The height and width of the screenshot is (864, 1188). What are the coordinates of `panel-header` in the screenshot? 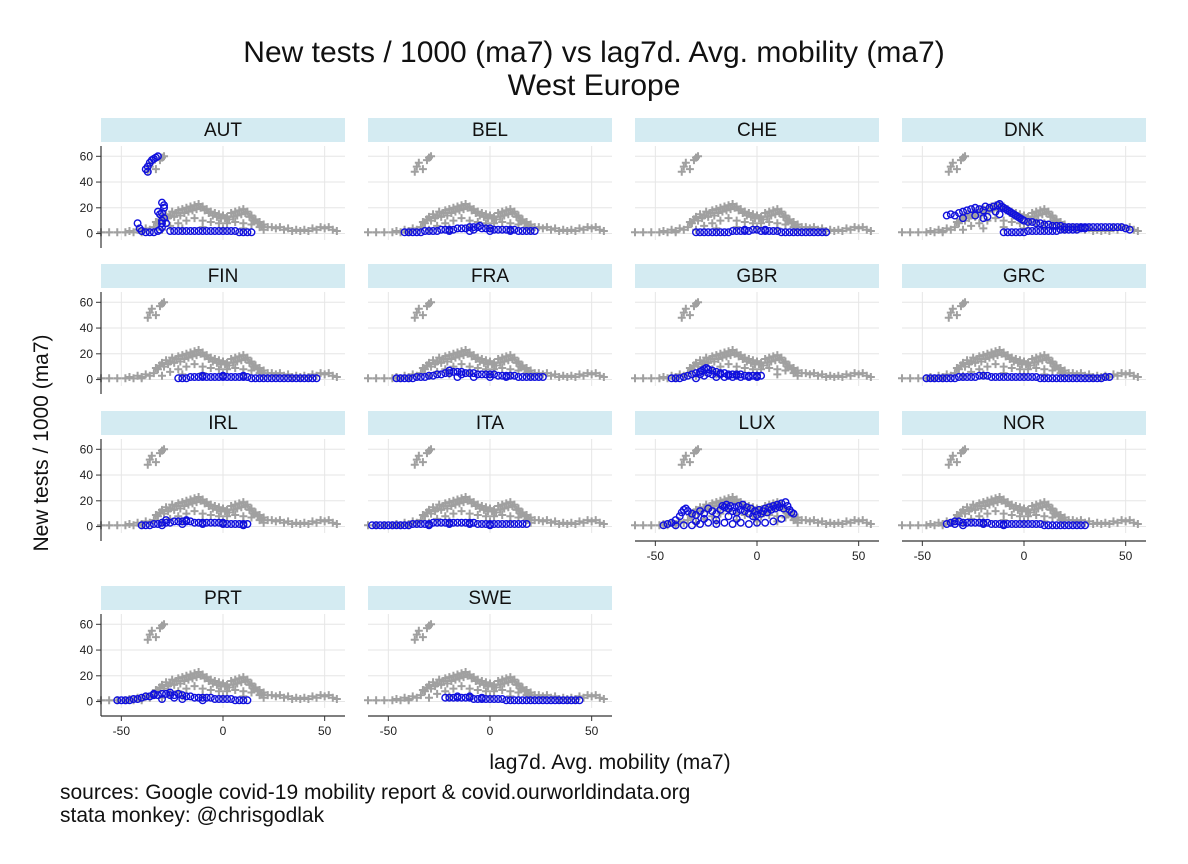 It's located at (1024, 130).